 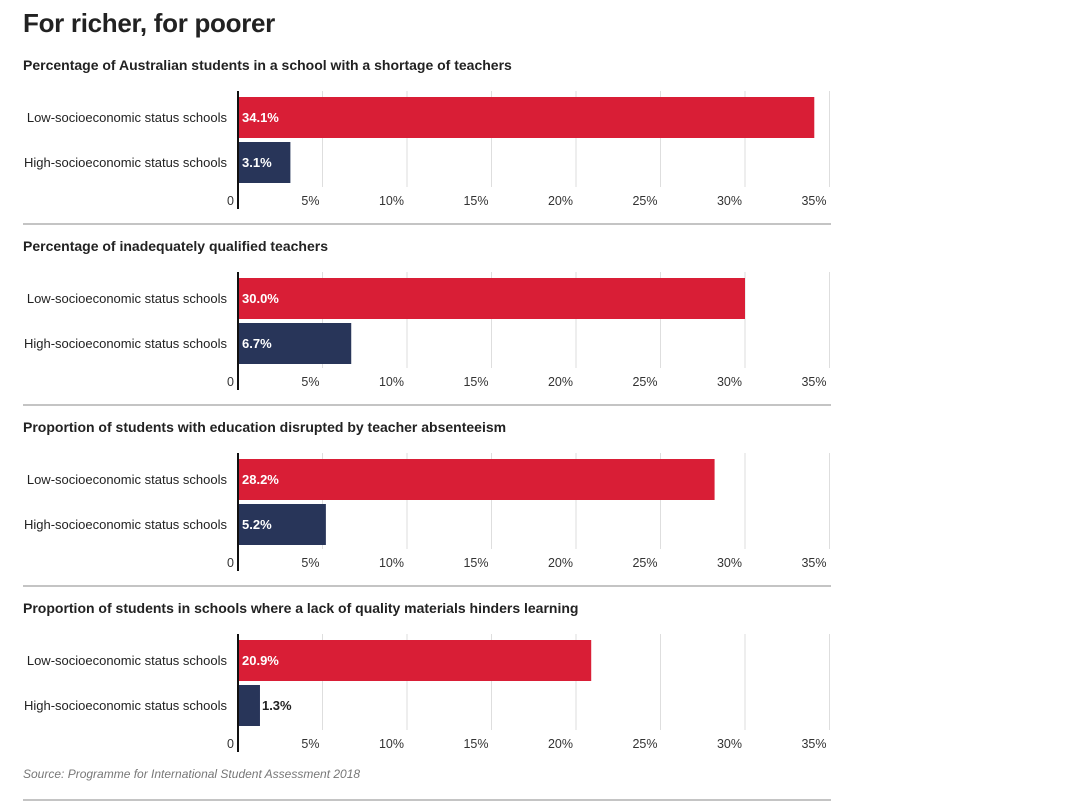 What do you see at coordinates (277, 705) in the screenshot?
I see `data-label: 1.3%` at bounding box center [277, 705].